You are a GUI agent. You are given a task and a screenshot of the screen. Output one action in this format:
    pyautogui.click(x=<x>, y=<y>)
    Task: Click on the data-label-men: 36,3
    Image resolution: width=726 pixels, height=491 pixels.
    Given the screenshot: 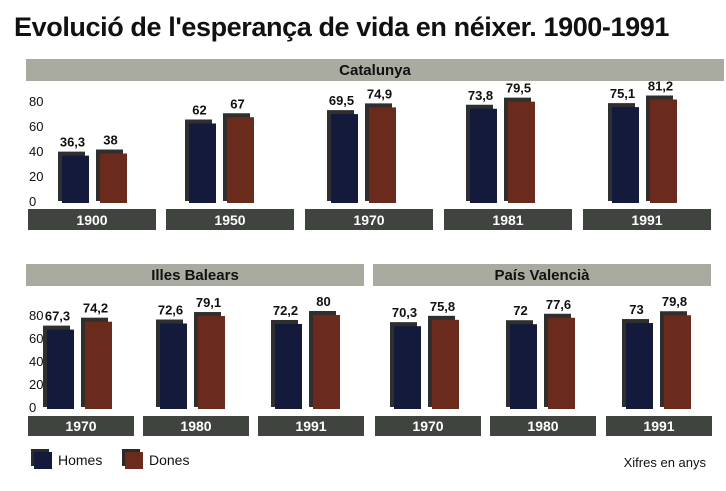 What is the action you would take?
    pyautogui.click(x=72, y=142)
    